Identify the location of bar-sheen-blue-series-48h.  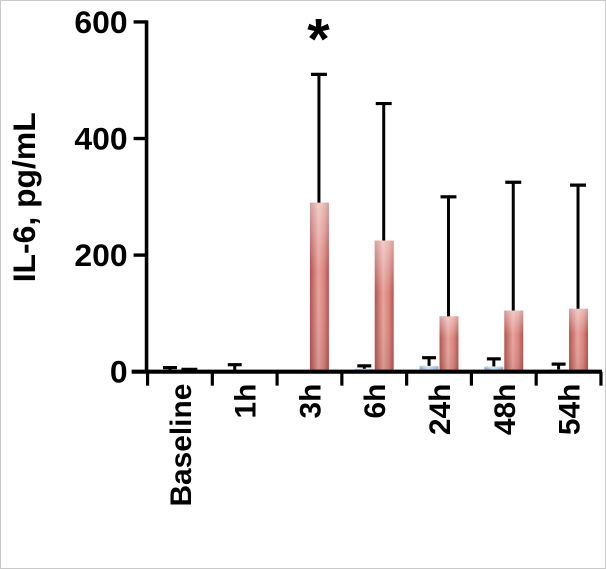
(494, 369).